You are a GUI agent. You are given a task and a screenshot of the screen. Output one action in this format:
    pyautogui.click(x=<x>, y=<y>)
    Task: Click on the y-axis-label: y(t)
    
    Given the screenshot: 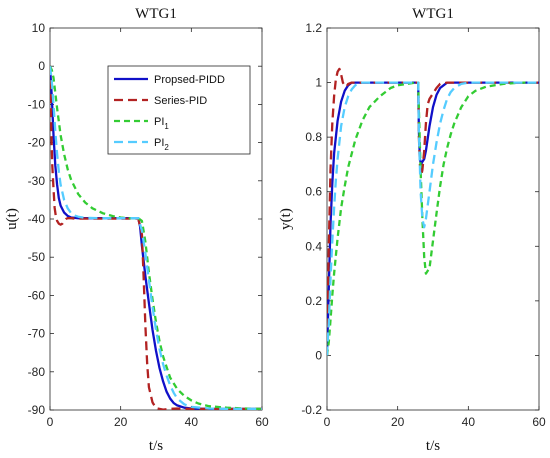 What is the action you would take?
    pyautogui.click(x=286, y=219)
    